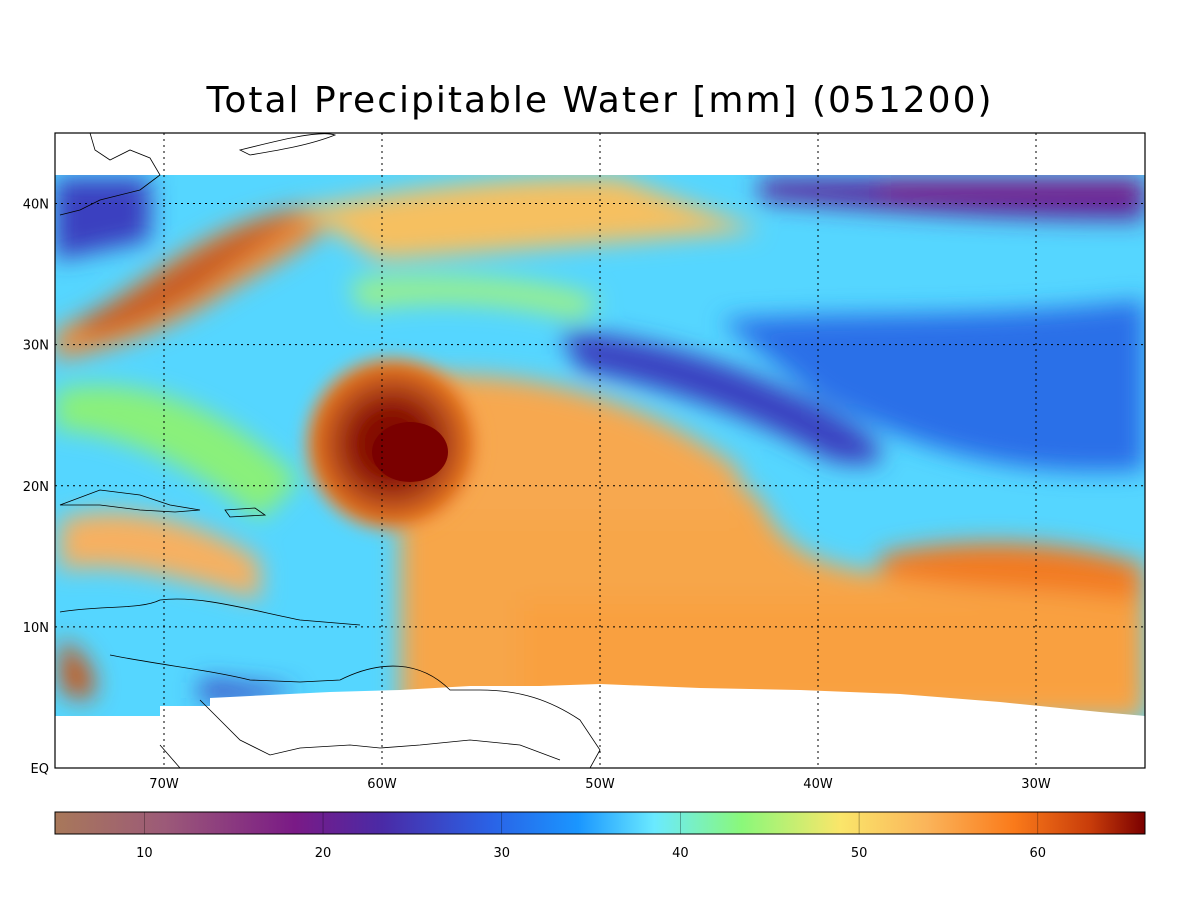 The image size is (1200, 900). Describe the element at coordinates (680, 853) in the screenshot. I see `colorbar-tick-label: 40` at that location.